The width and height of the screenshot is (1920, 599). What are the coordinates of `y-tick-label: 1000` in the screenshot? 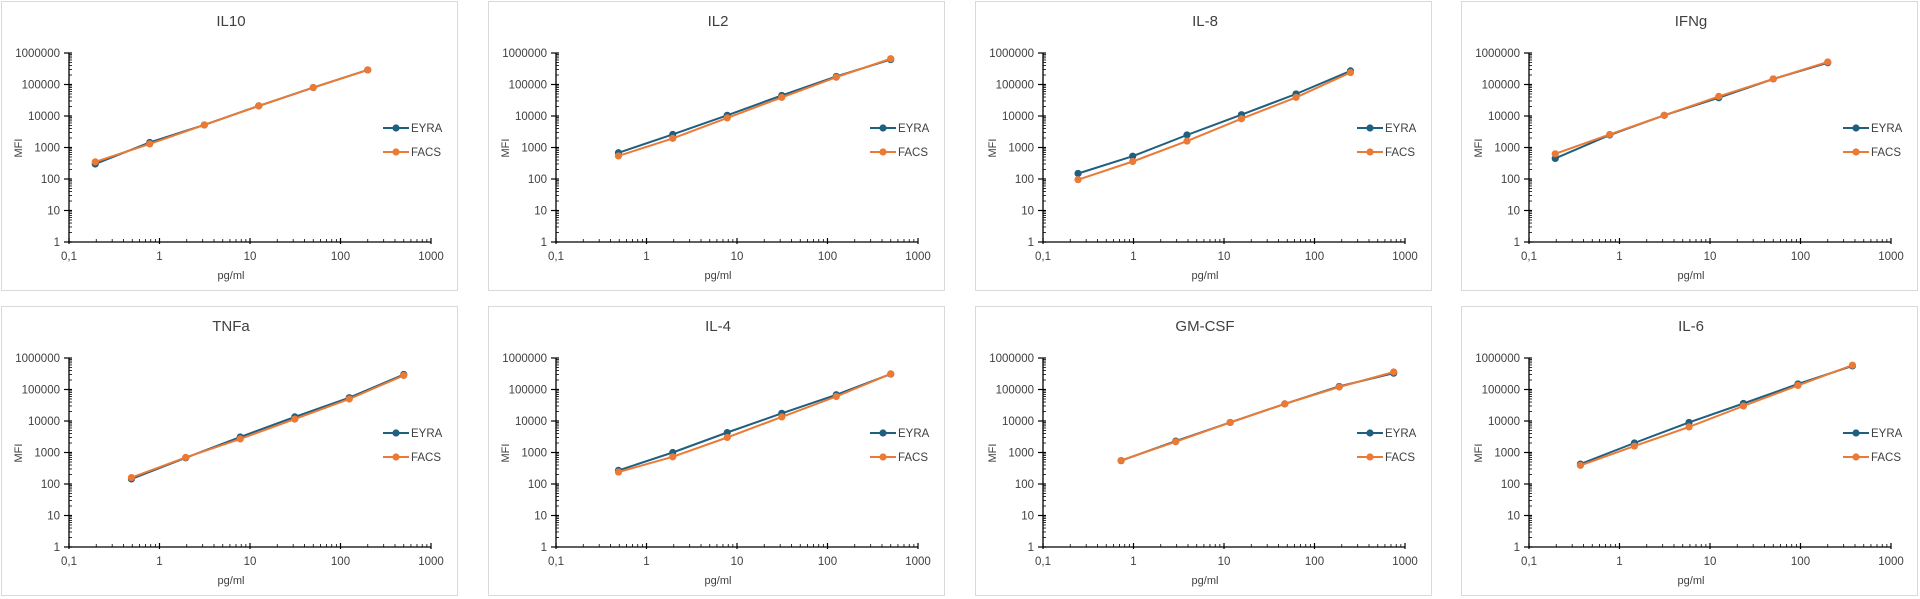 It's located at (534, 454).